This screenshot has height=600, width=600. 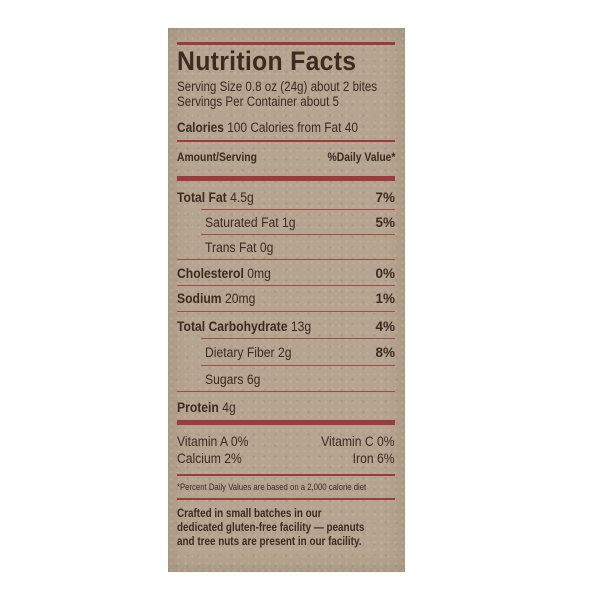 I want to click on vitamin-row-vitamin-a: Vitamin A 0%, so click(x=212, y=442).